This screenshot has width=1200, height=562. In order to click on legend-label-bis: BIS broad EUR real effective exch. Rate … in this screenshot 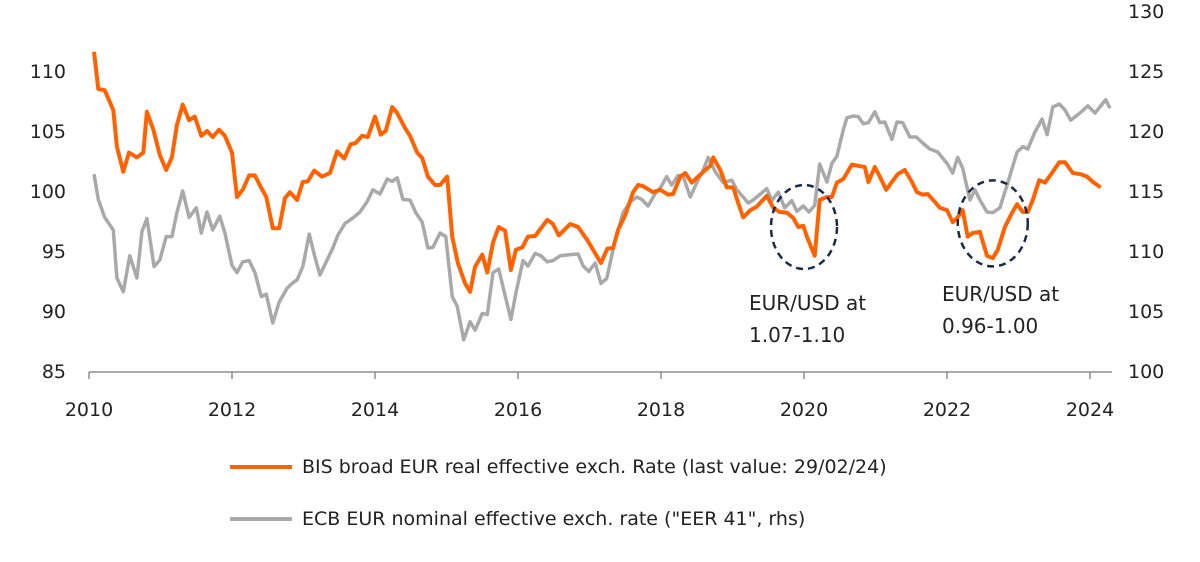, I will do `click(594, 467)`.